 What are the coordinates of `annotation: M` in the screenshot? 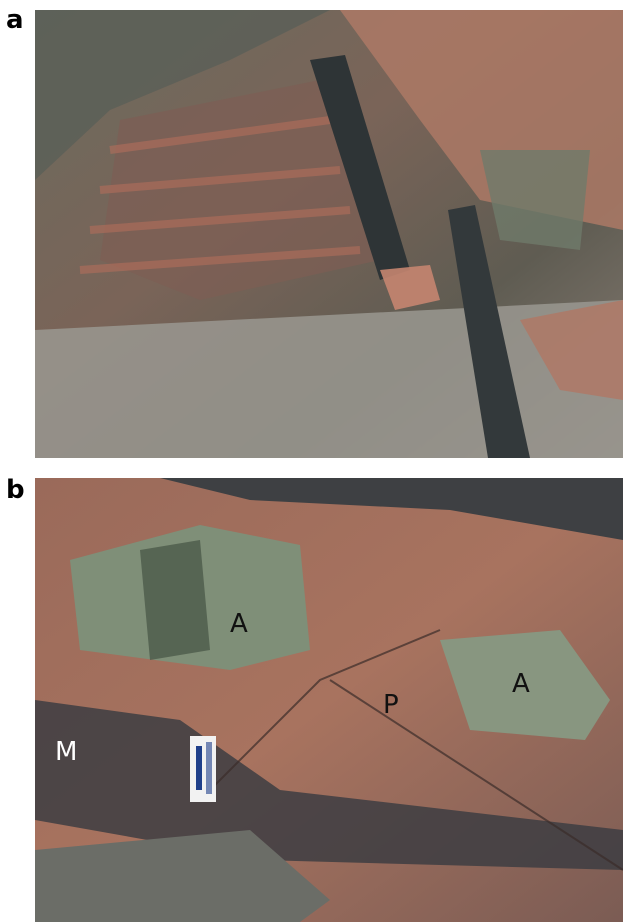 It's located at (66, 752).